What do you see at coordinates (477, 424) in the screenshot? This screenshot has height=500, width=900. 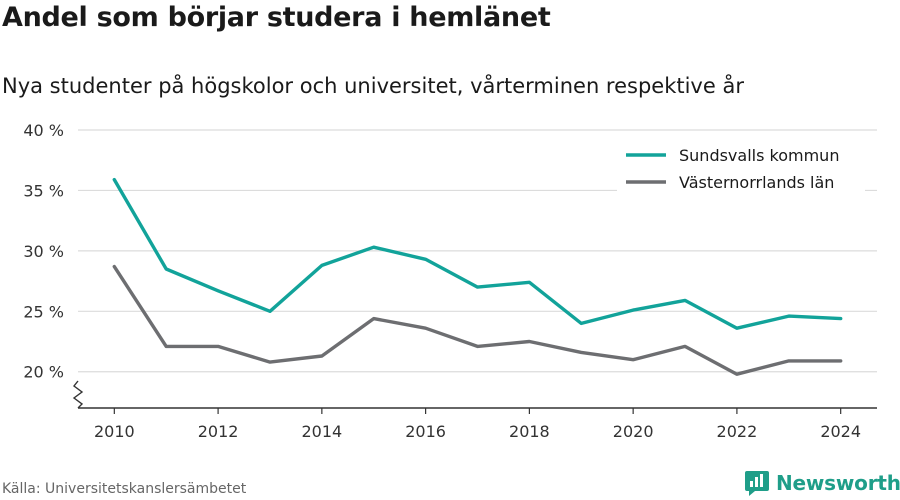 I see `x-axis-ticks: 2010 2012 2014 2016 2018 2020 2022 2024` at bounding box center [477, 424].